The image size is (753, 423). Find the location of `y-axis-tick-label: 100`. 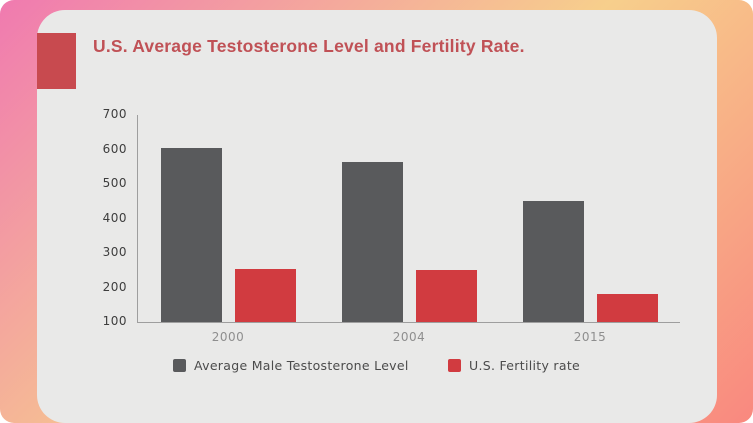

y-axis-tick-label: 100 is located at coordinates (114, 321).